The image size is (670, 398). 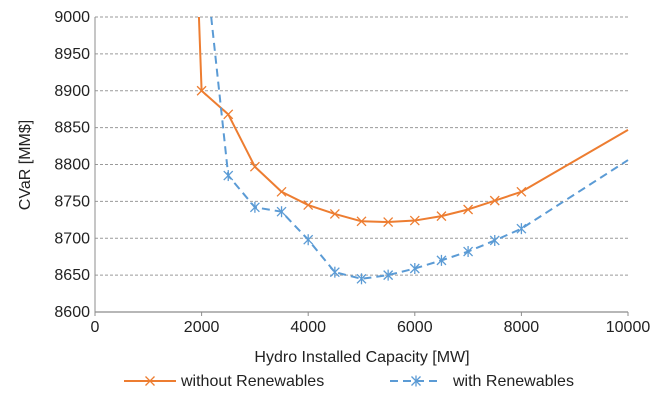 What do you see at coordinates (513, 381) in the screenshot?
I see `legend-label: with Renewables` at bounding box center [513, 381].